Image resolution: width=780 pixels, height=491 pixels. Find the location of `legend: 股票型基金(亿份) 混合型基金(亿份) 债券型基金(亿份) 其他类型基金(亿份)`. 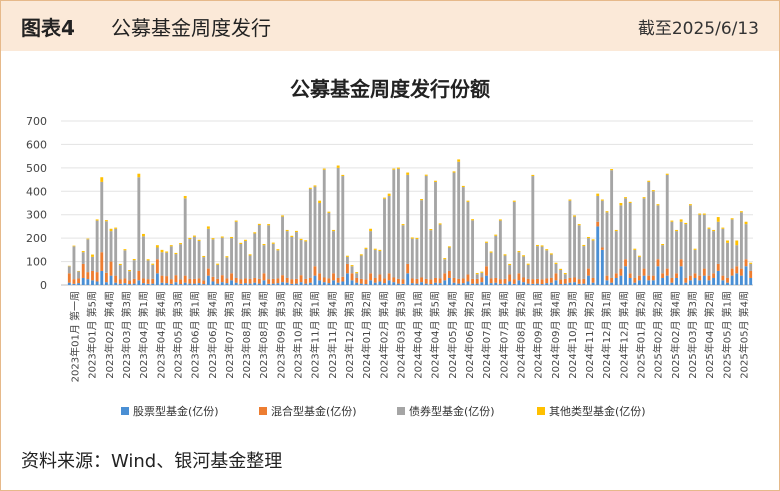

legend: 股票型基金(亿份) 混合型基金(亿份) 债券型基金(亿份) 其他类型基金(亿份) is located at coordinates (383, 411).